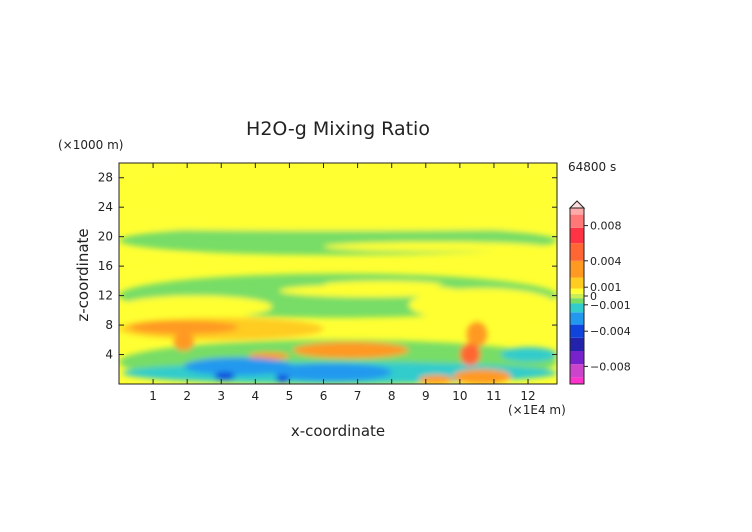  What do you see at coordinates (83, 274) in the screenshot?
I see `y-axis-label: z-coordinate` at bounding box center [83, 274].